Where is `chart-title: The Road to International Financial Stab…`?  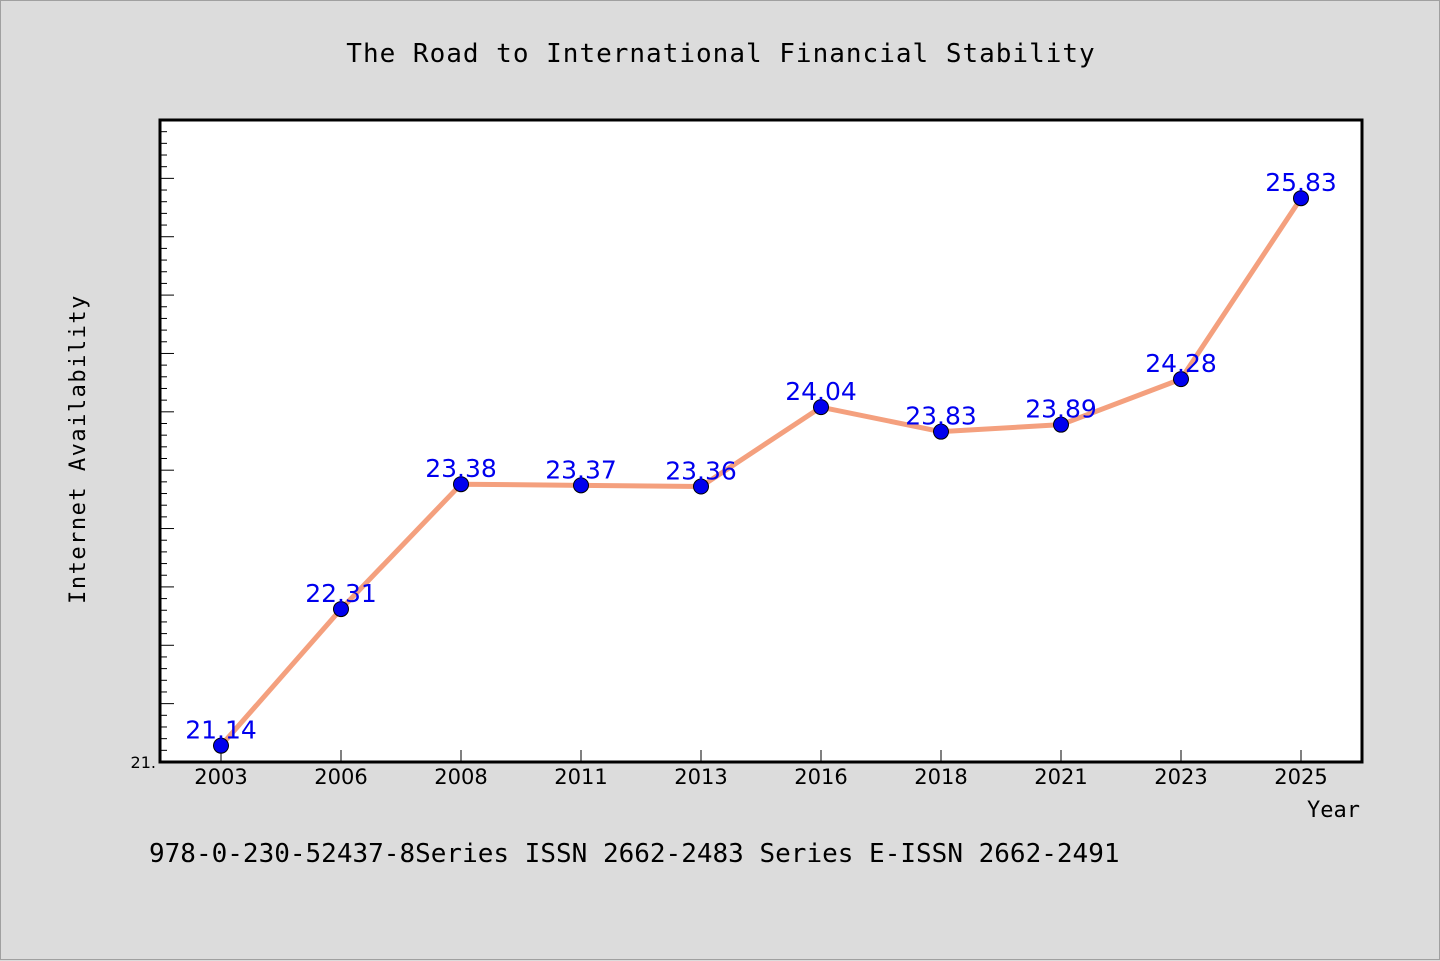
chart-title: The Road to International Financial Stab… is located at coordinates (720, 54).